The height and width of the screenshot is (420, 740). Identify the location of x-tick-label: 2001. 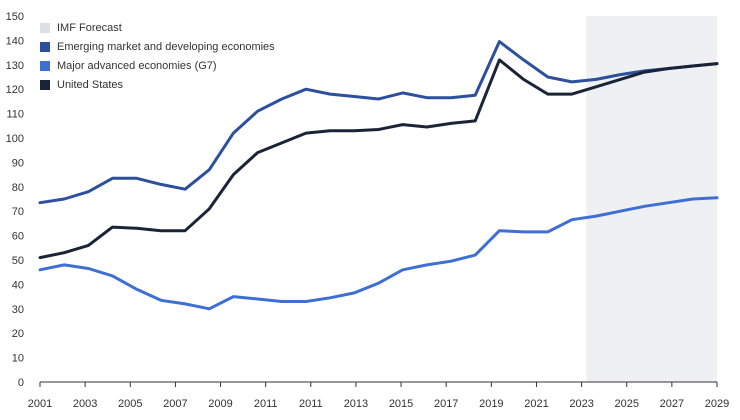
(40, 404).